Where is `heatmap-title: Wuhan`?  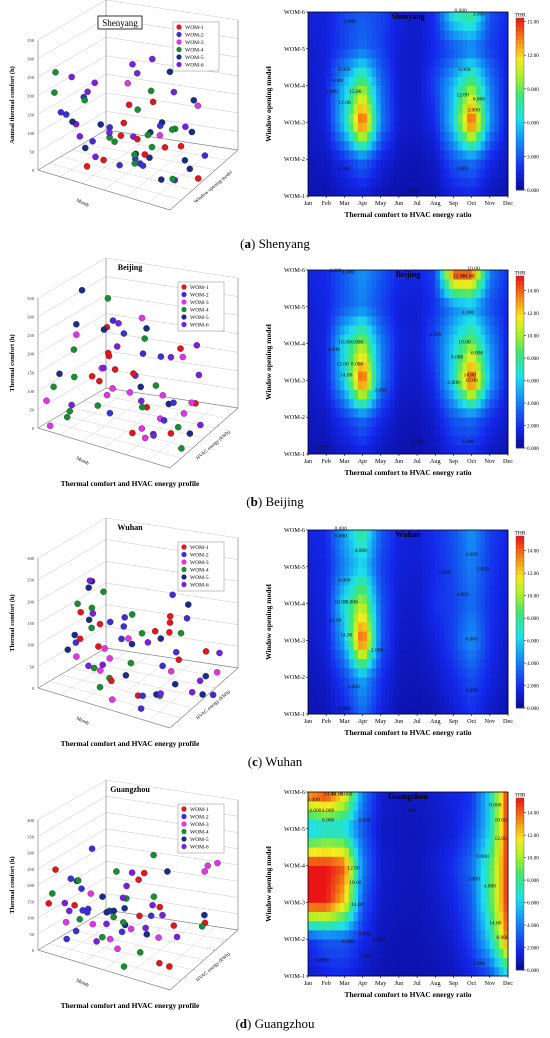
heatmap-title: Wuhan is located at coordinates (408, 534).